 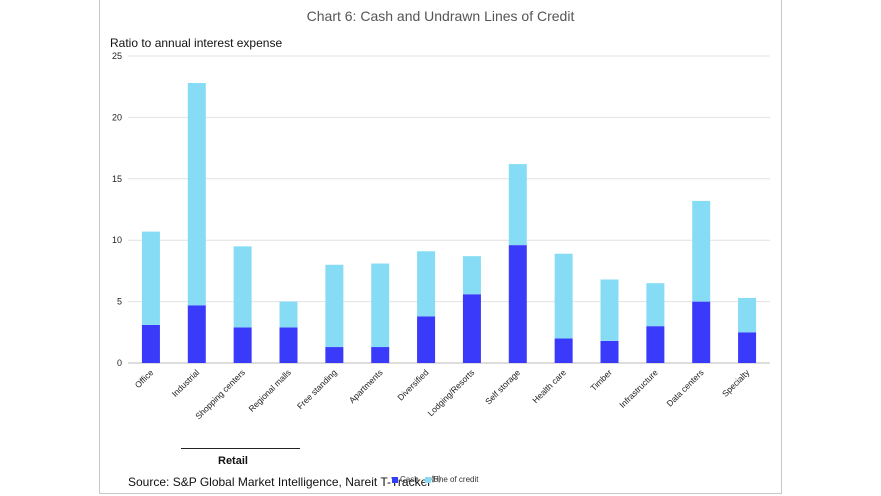 I want to click on x-tick-label: Apartments, so click(x=366, y=386).